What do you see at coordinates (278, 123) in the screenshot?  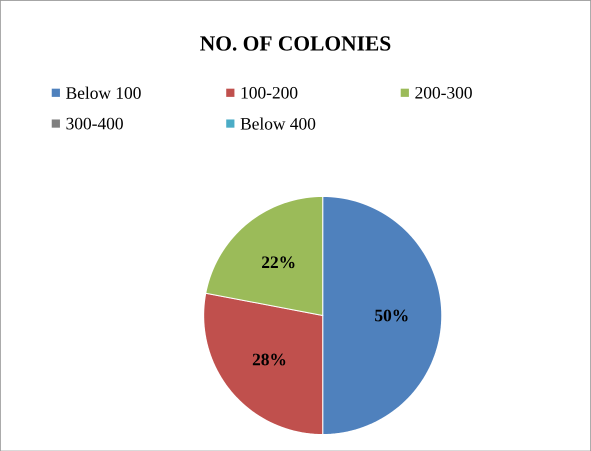 I see `legend-label: Below 400` at bounding box center [278, 123].